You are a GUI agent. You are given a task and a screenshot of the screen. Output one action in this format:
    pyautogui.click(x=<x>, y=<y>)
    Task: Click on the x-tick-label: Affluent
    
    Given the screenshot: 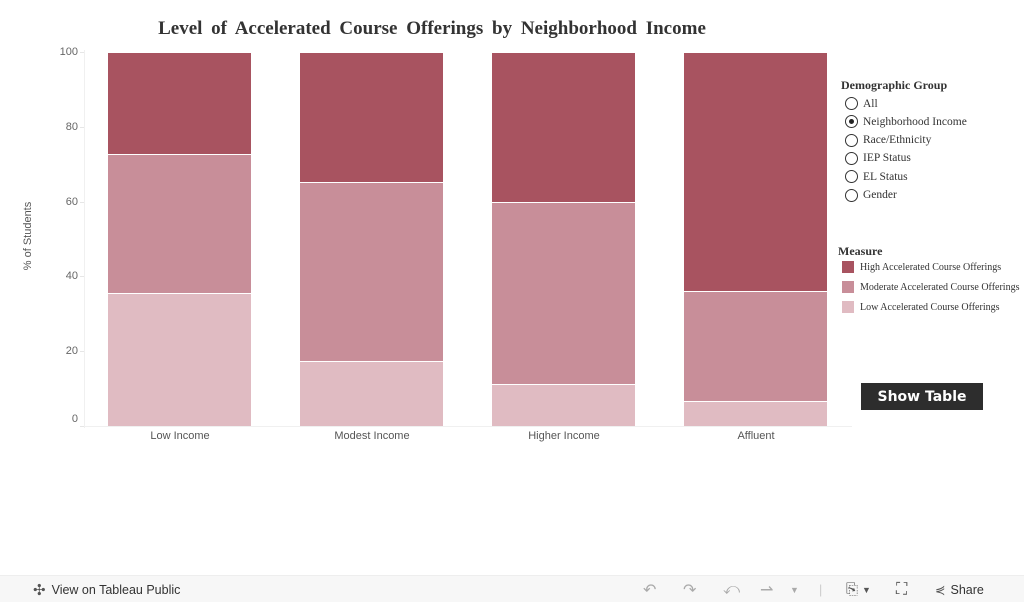 What is the action you would take?
    pyautogui.click(x=756, y=436)
    